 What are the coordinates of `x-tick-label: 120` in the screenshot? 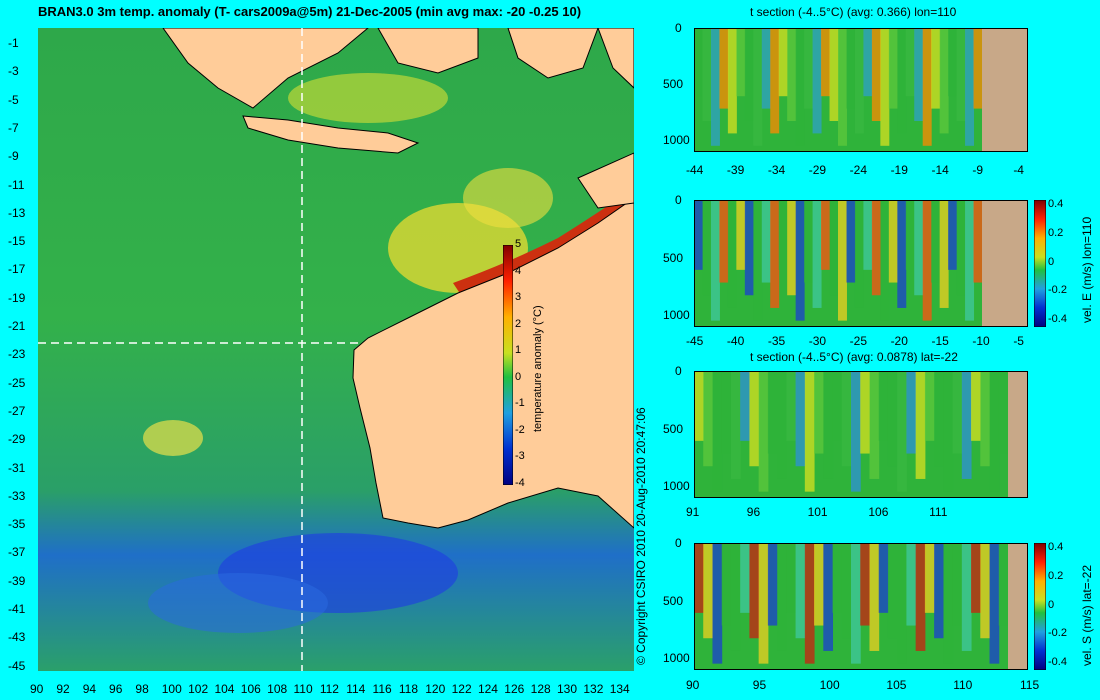 It's located at (435, 689).